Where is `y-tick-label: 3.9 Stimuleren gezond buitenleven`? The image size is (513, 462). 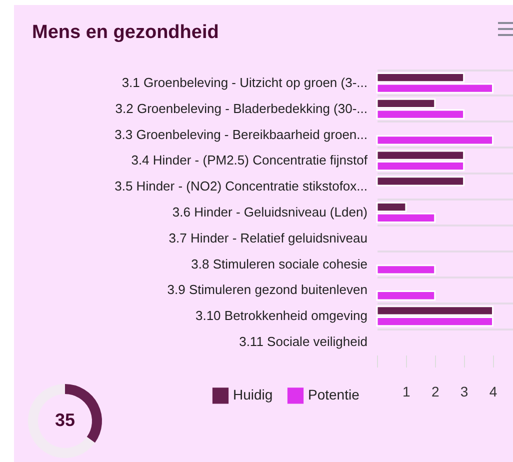
y-tick-label: 3.9 Stimuleren gezond buitenleven is located at coordinates (267, 290).